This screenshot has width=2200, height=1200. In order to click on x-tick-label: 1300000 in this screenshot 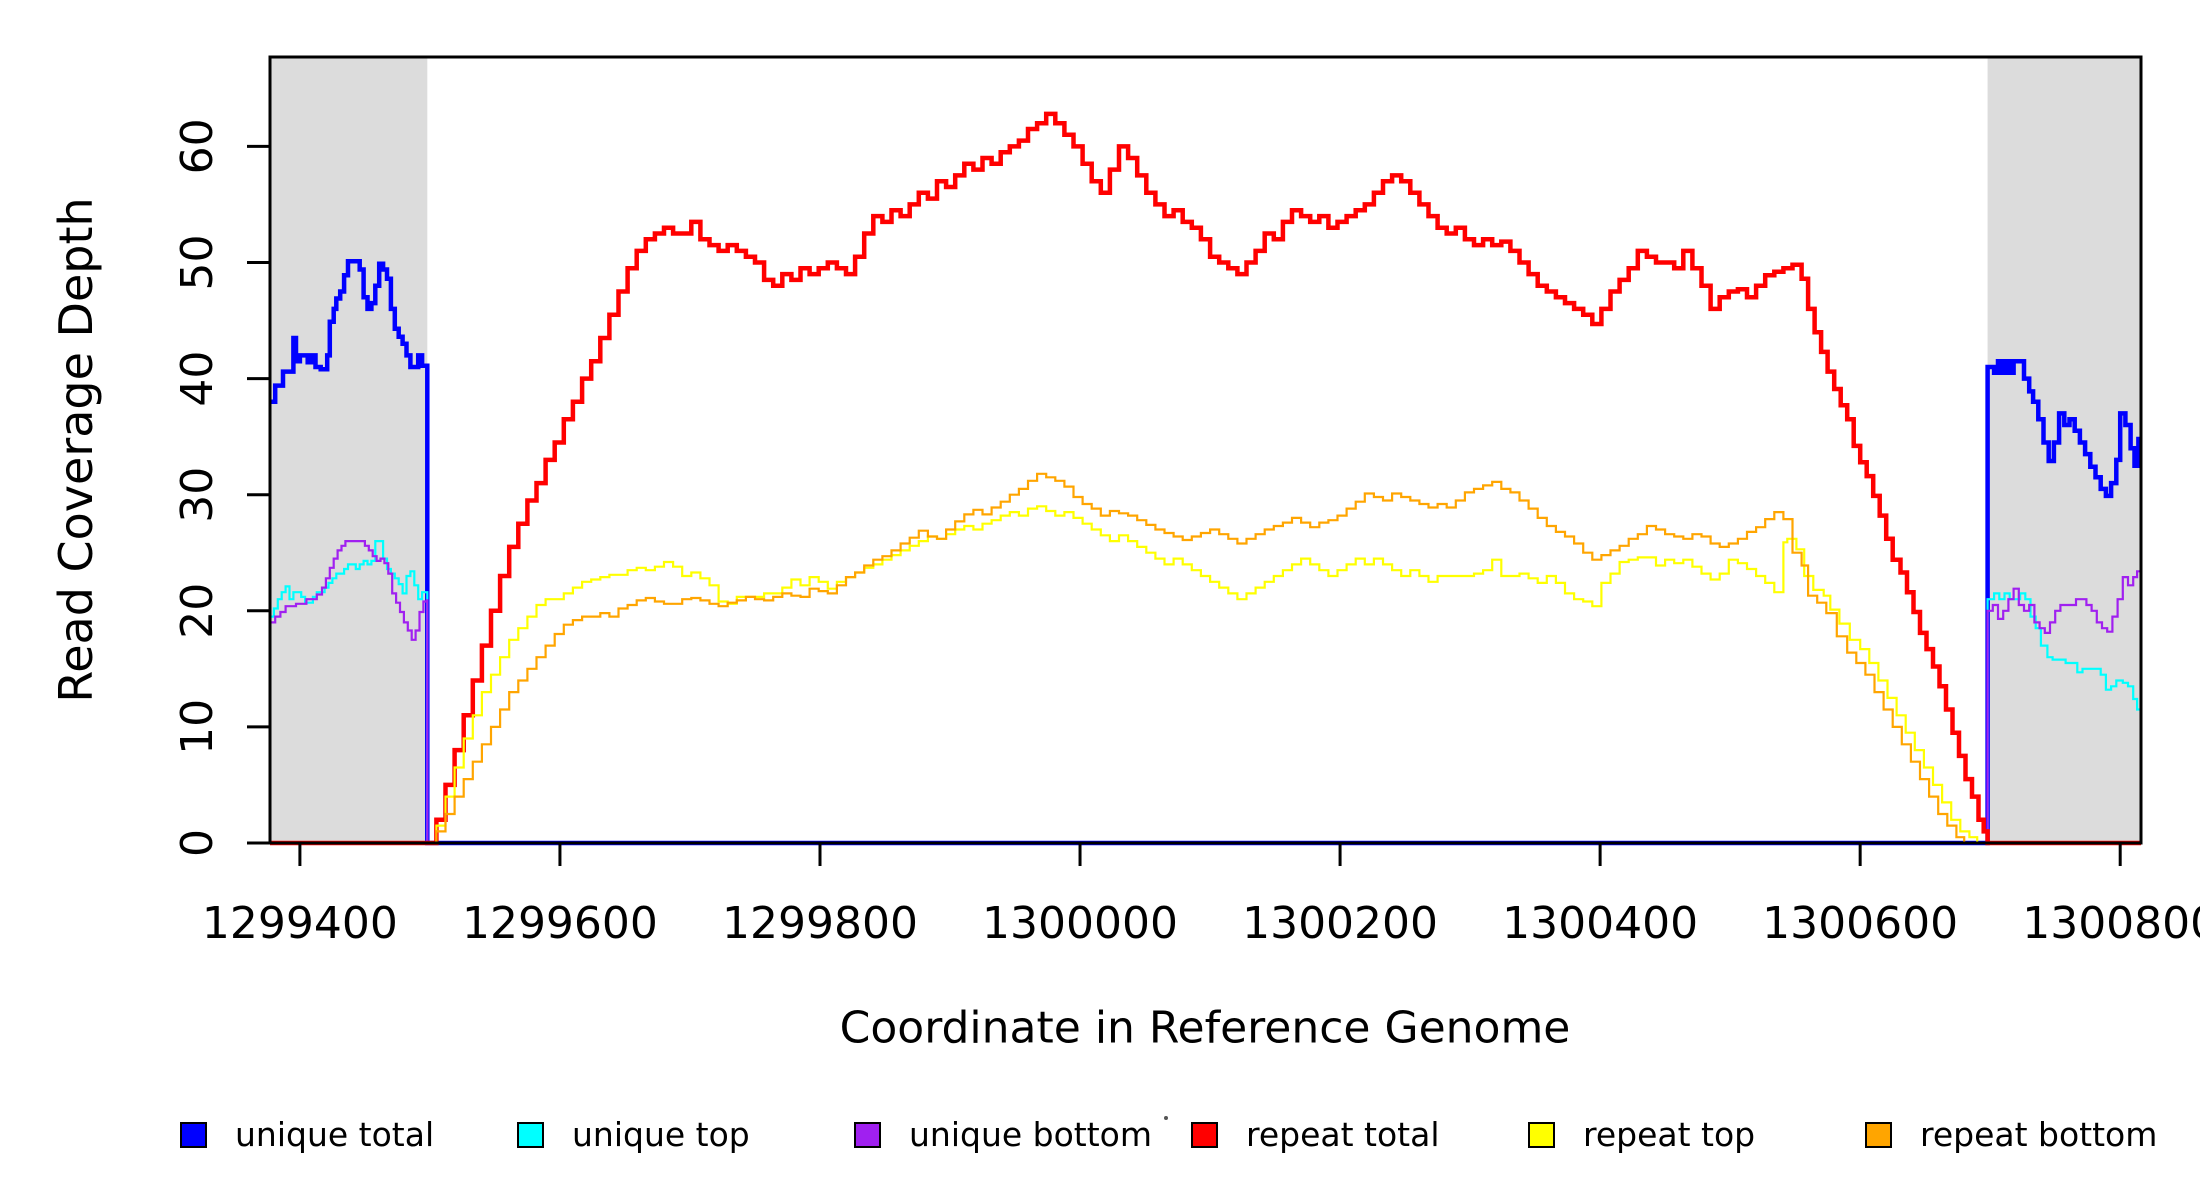, I will do `click(1080, 923)`.